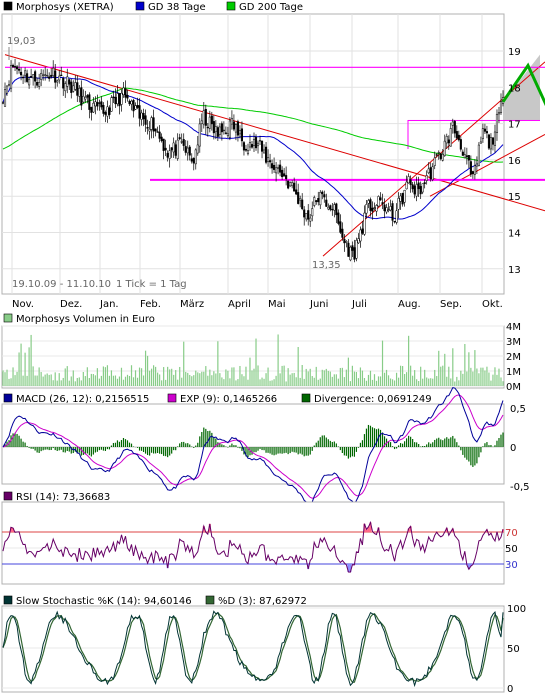 The width and height of the screenshot is (545, 698). I want to click on price-y-tick-label: 17, so click(514, 125).